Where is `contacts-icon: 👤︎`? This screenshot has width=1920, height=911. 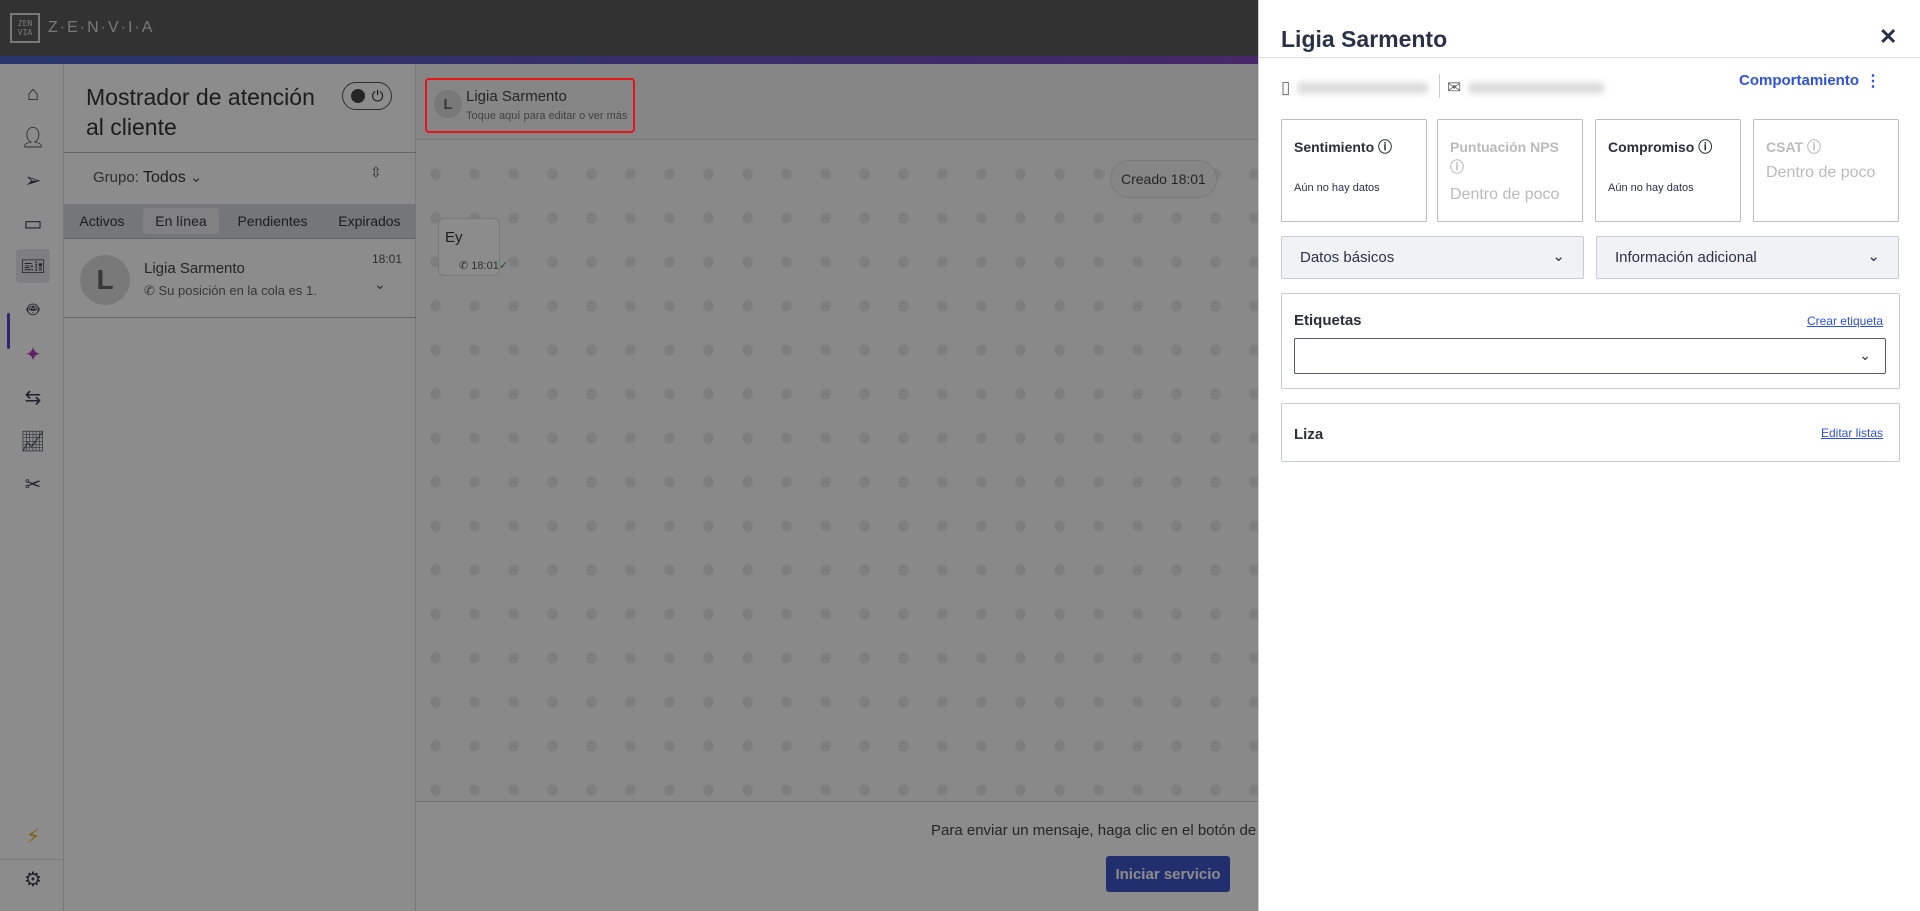
contacts-icon: 👤︎ is located at coordinates (33, 137).